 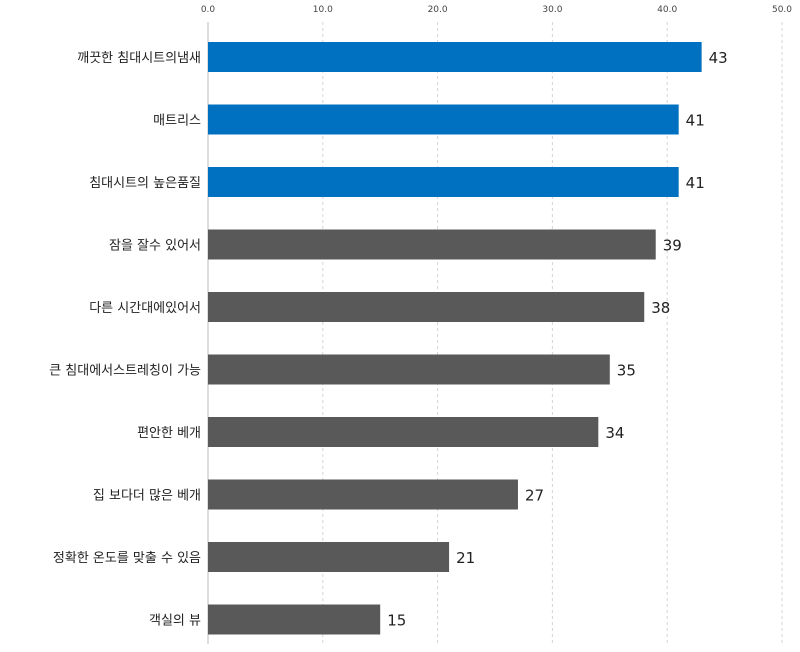 I want to click on category-label: 편안한 베개, so click(x=169, y=433).